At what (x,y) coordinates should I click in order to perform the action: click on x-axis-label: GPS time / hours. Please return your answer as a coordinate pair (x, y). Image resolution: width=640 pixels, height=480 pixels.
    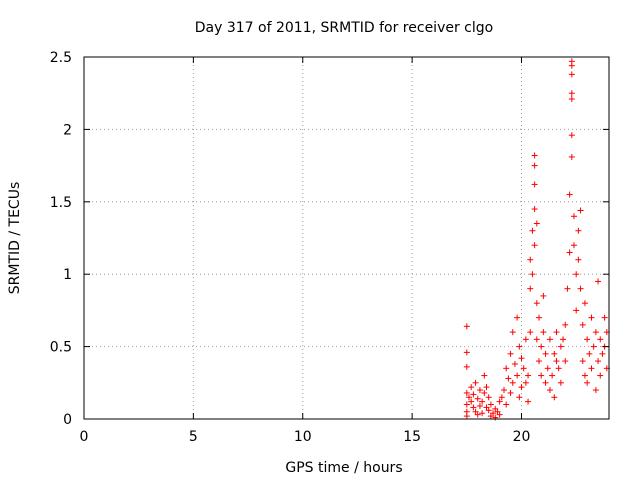
    Looking at the image, I should click on (343, 468).